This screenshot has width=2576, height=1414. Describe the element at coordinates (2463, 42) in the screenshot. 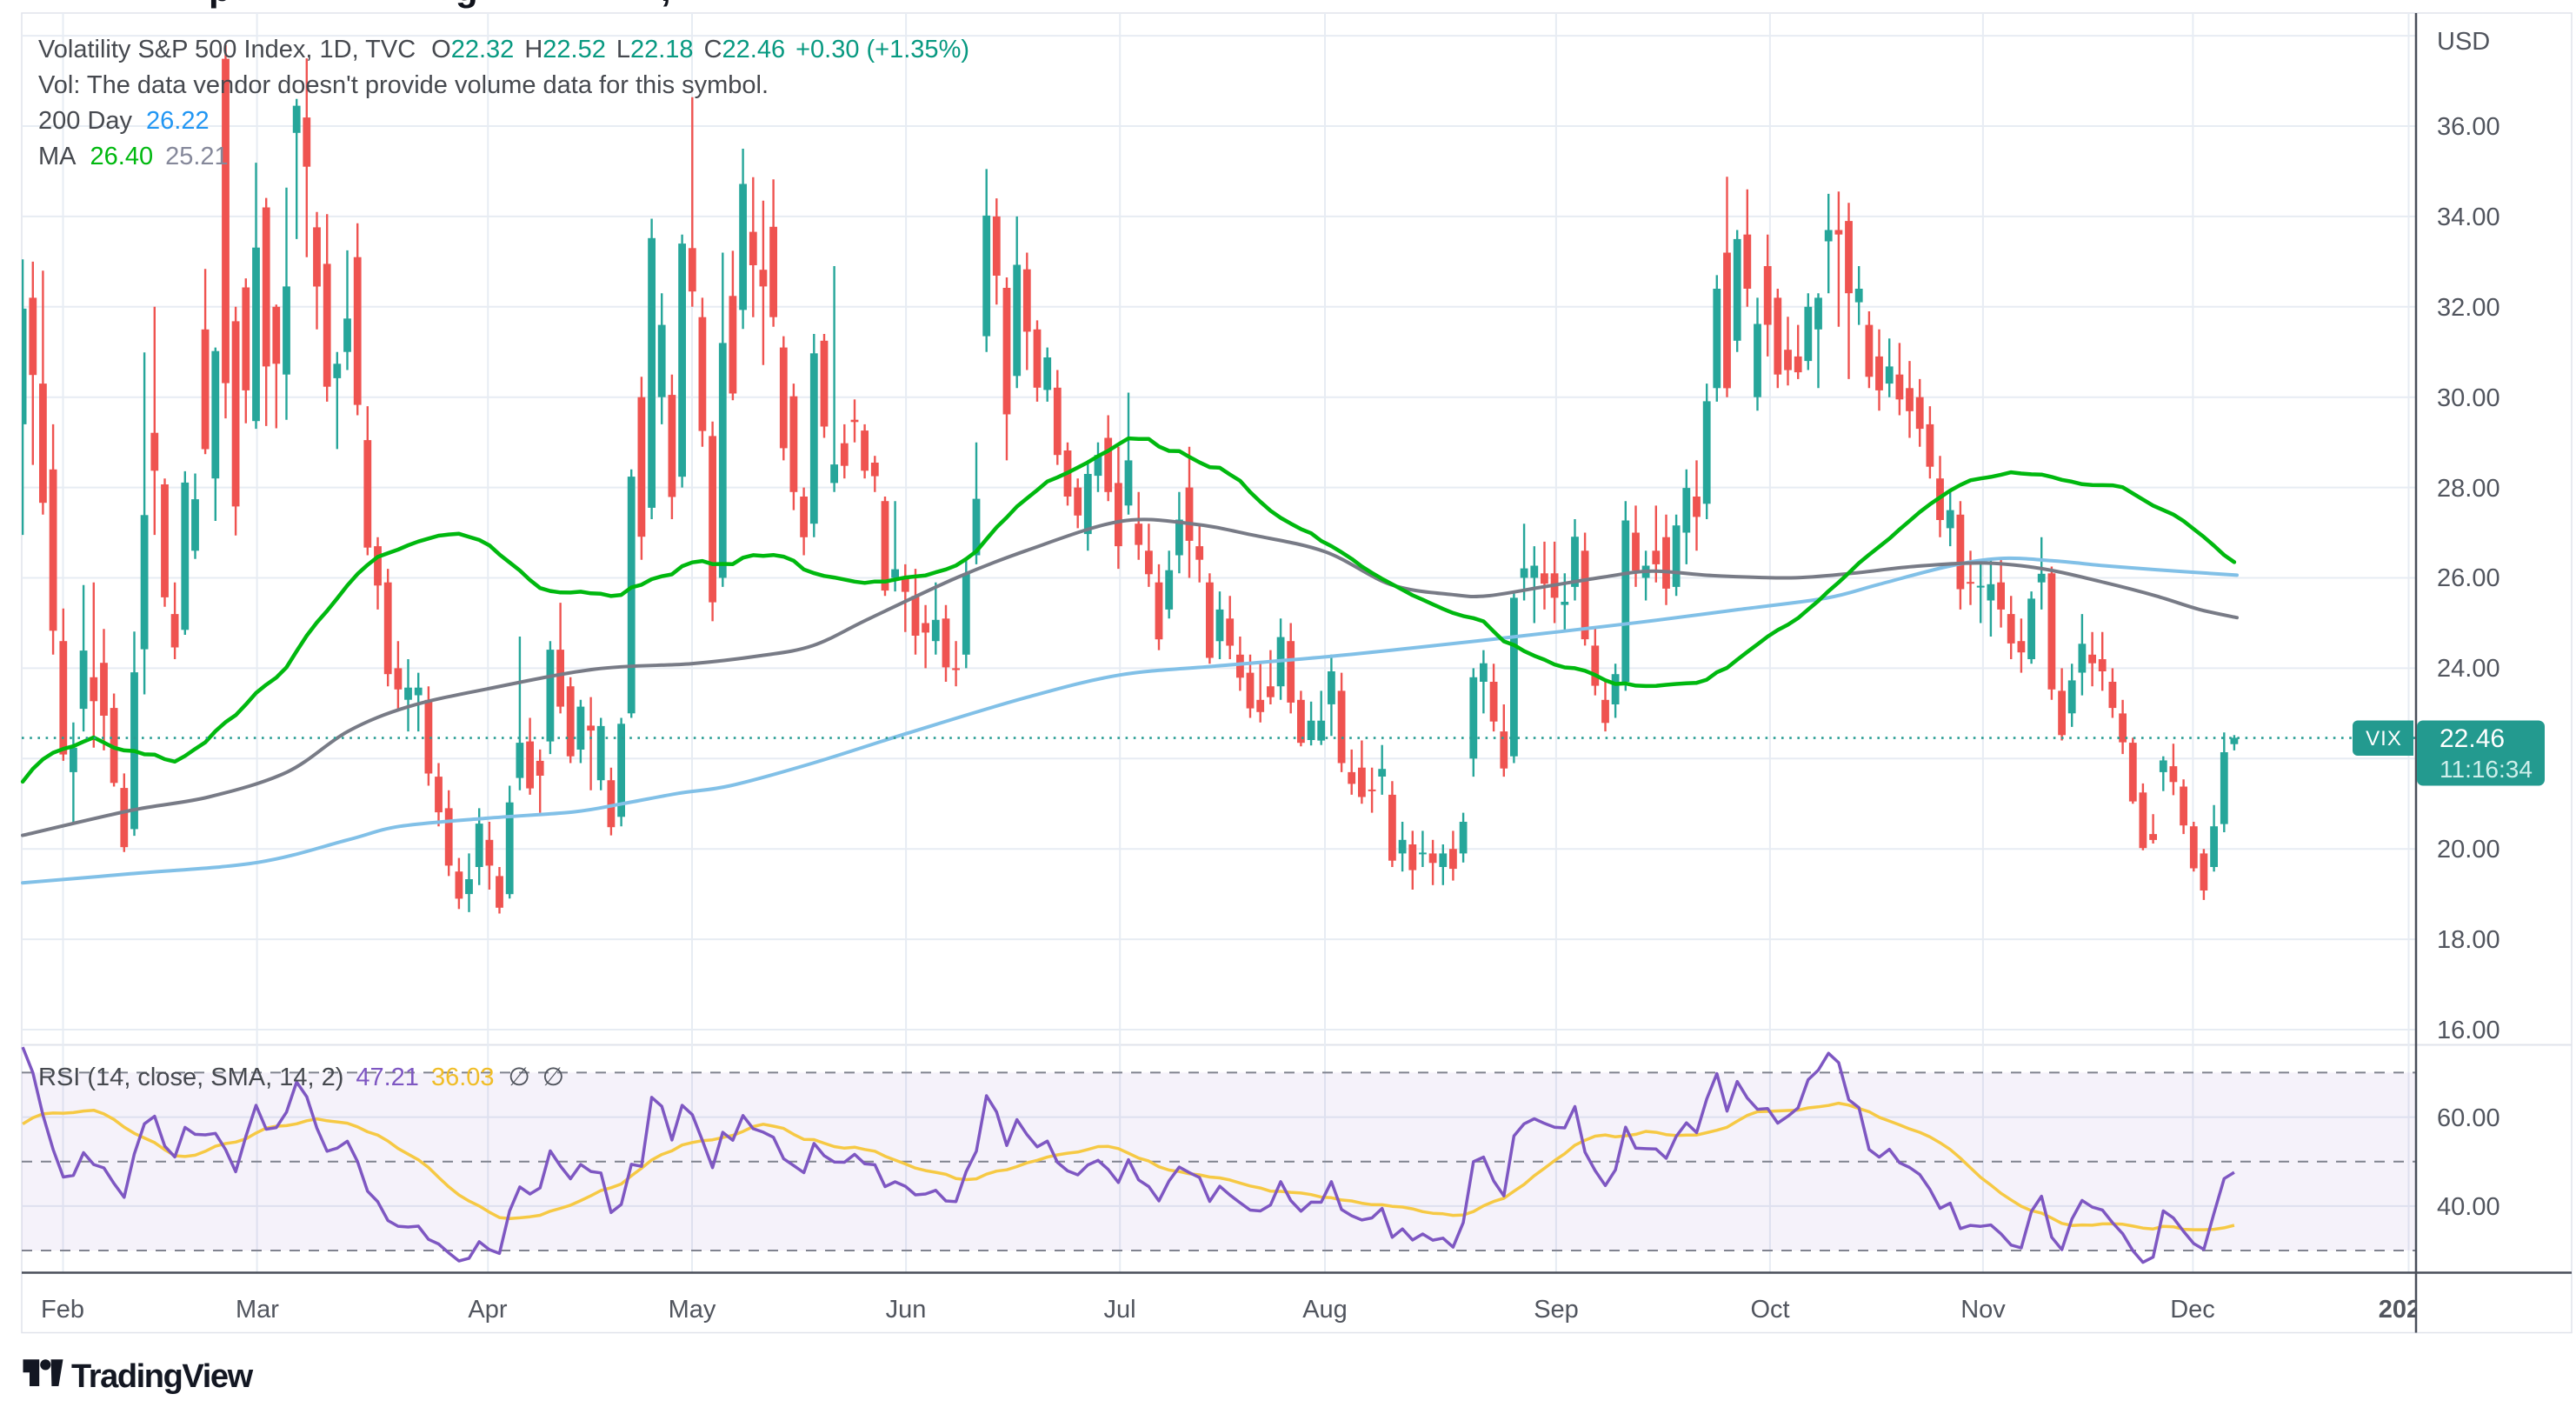

I see `svg-text: USD` at that location.